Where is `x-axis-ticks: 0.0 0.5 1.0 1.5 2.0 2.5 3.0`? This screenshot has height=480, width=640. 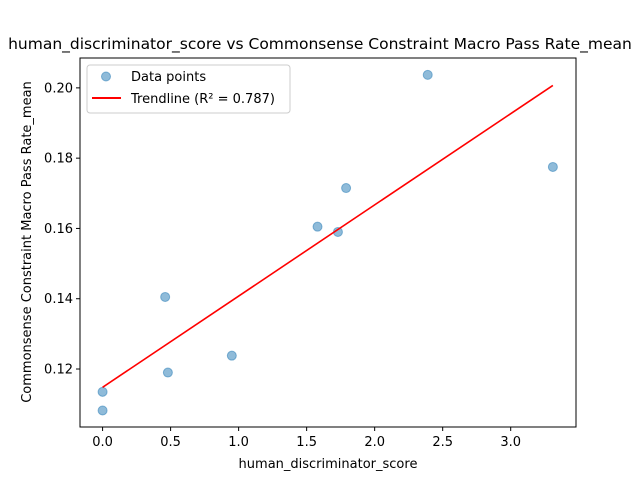
x-axis-ticks: 0.0 0.5 1.0 1.5 2.0 2.5 3.0 is located at coordinates (306, 438).